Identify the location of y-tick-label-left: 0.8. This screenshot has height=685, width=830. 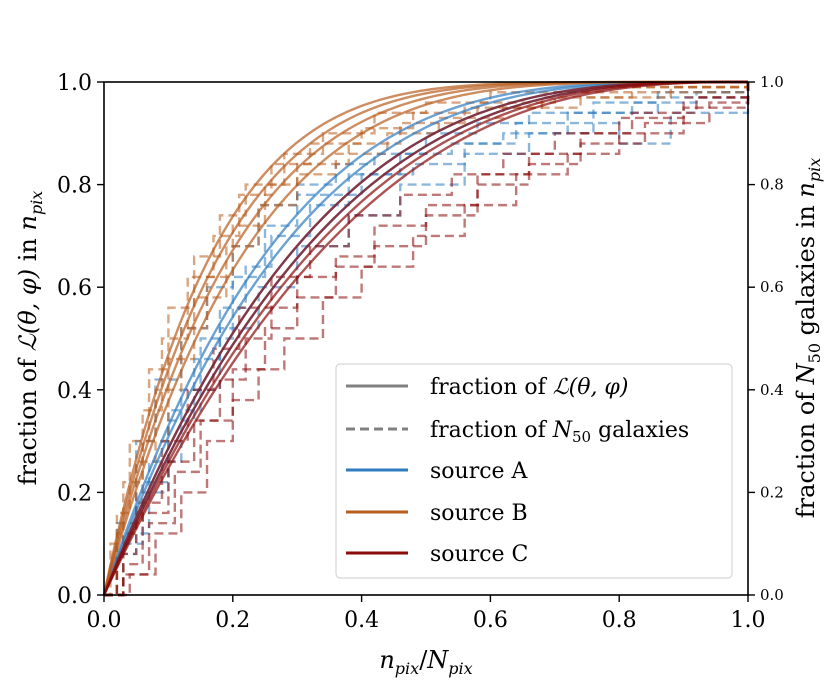
(74, 186).